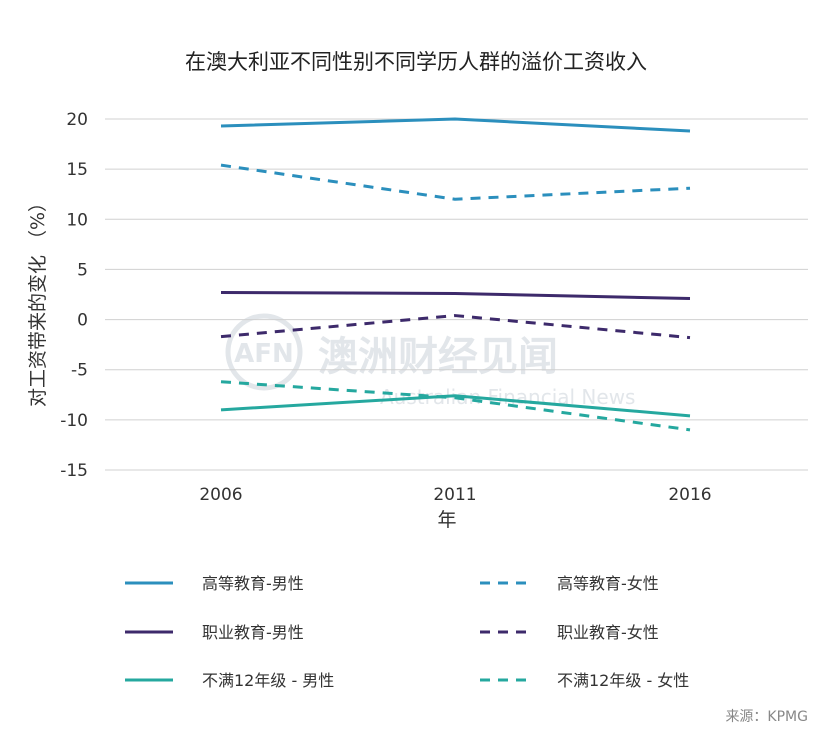 The height and width of the screenshot is (747, 832). What do you see at coordinates (220, 495) in the screenshot?
I see `x-tick-label: 2006` at bounding box center [220, 495].